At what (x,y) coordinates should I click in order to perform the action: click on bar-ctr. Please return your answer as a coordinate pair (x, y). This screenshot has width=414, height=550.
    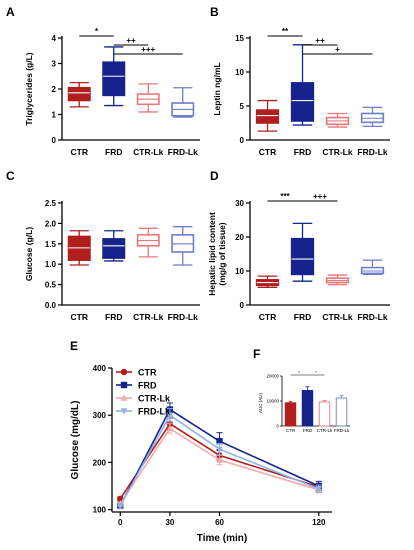
    Looking at the image, I should click on (290, 414).